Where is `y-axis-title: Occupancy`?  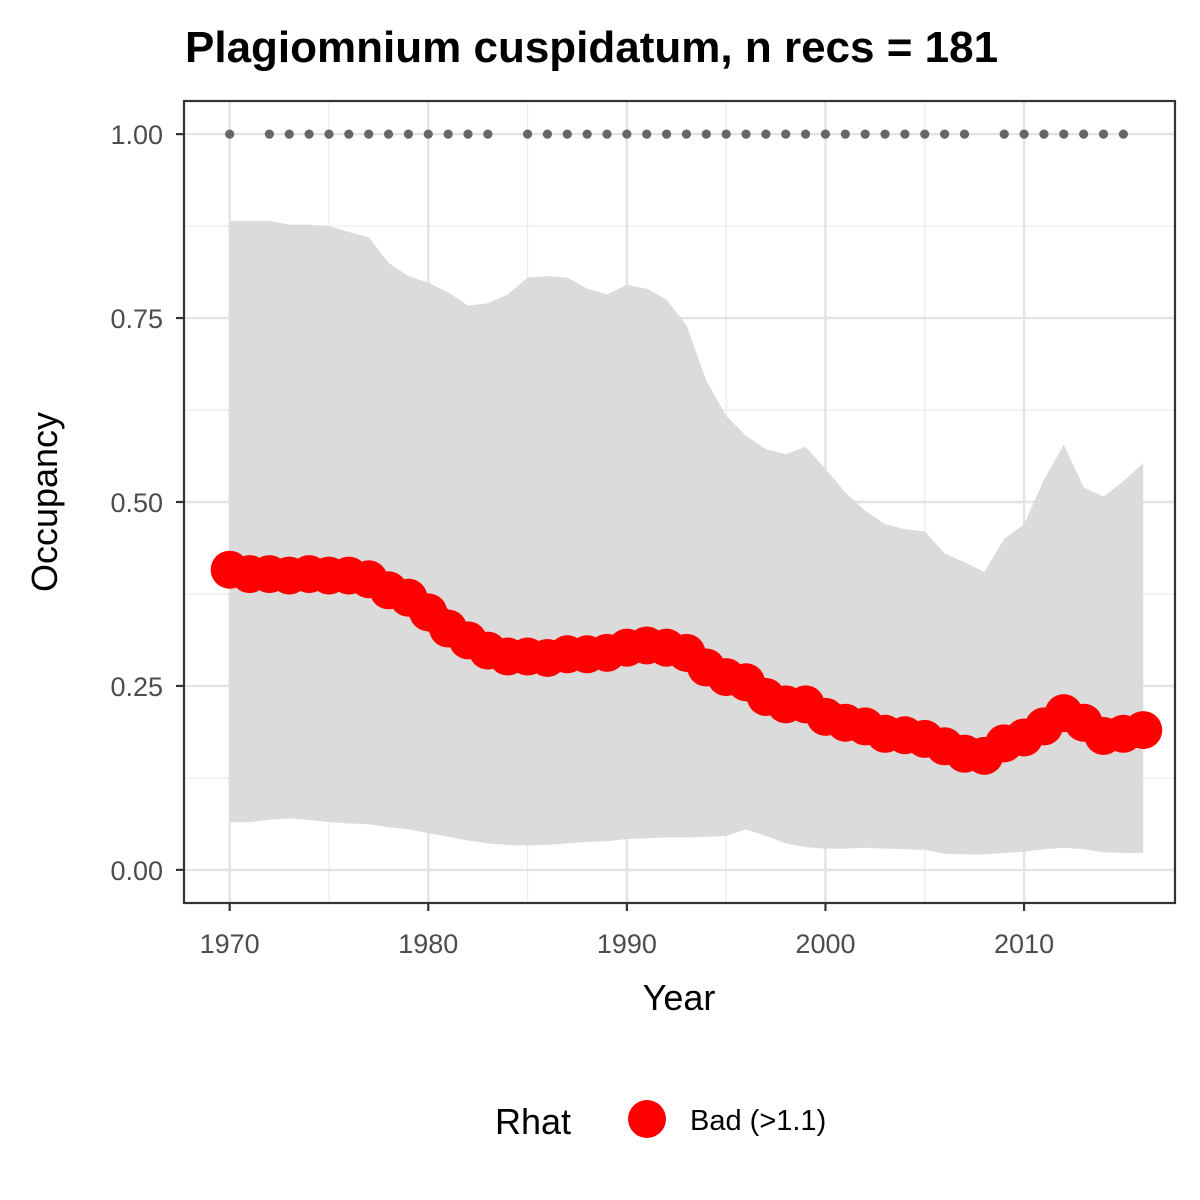
y-axis-title: Occupancy is located at coordinates (44, 502).